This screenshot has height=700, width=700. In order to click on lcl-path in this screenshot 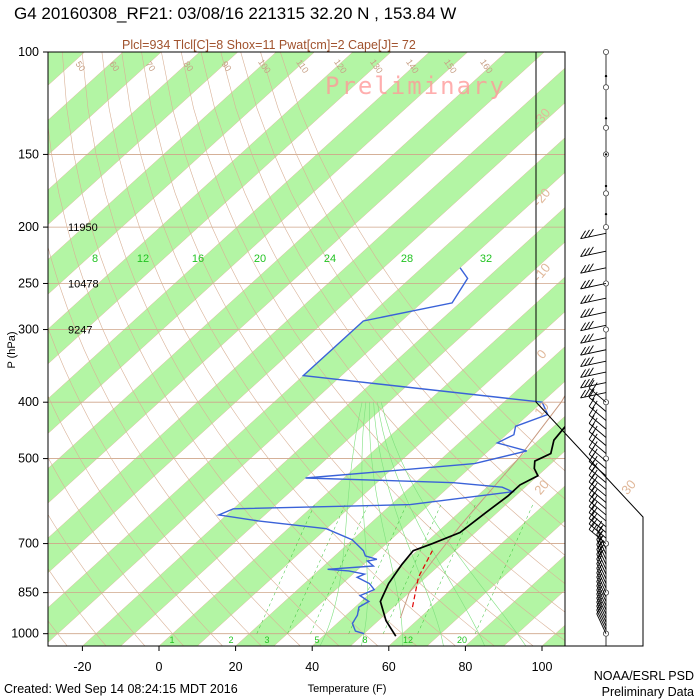, I will do `click(422, 579)`.